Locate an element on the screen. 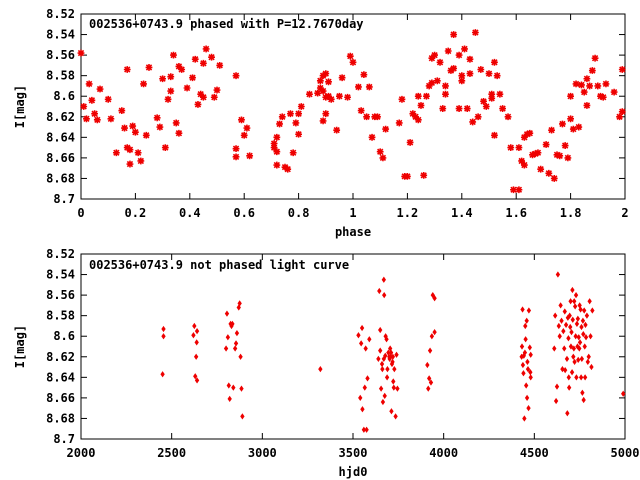 The width and height of the screenshot is (640, 480). x-tick-label: 3500 is located at coordinates (353, 453).